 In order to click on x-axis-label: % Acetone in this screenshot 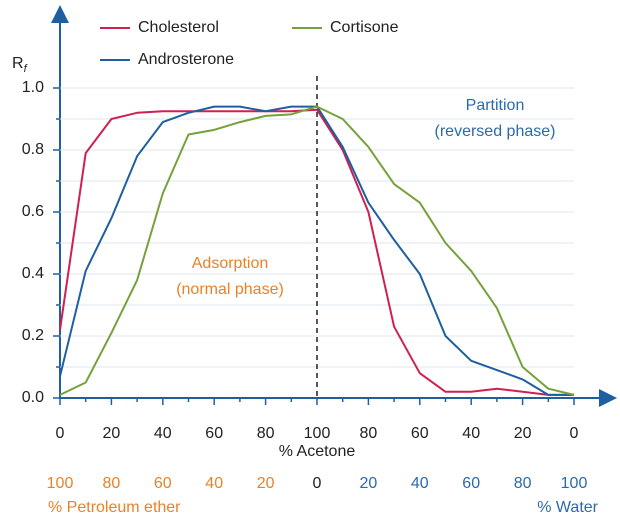, I will do `click(317, 451)`.